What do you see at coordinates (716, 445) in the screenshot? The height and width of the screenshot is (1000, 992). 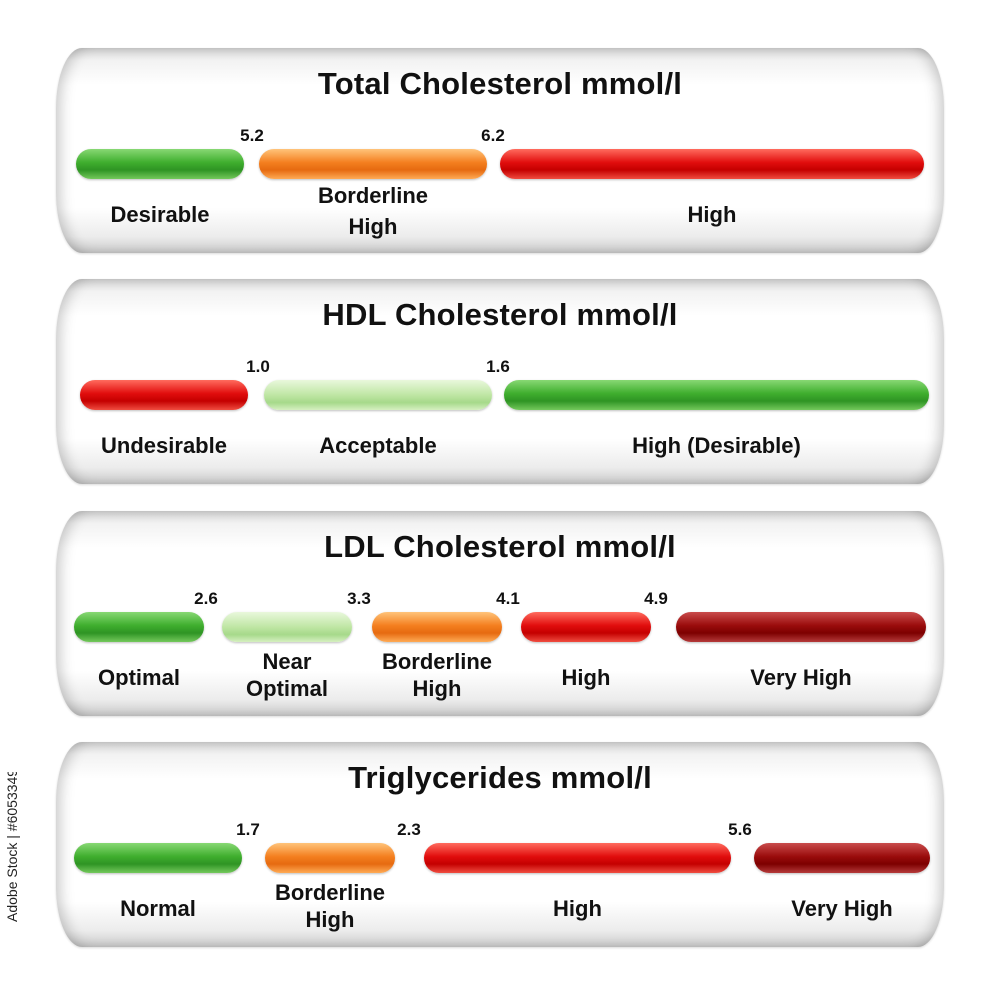 I see `range-label: High (Desirable)` at bounding box center [716, 445].